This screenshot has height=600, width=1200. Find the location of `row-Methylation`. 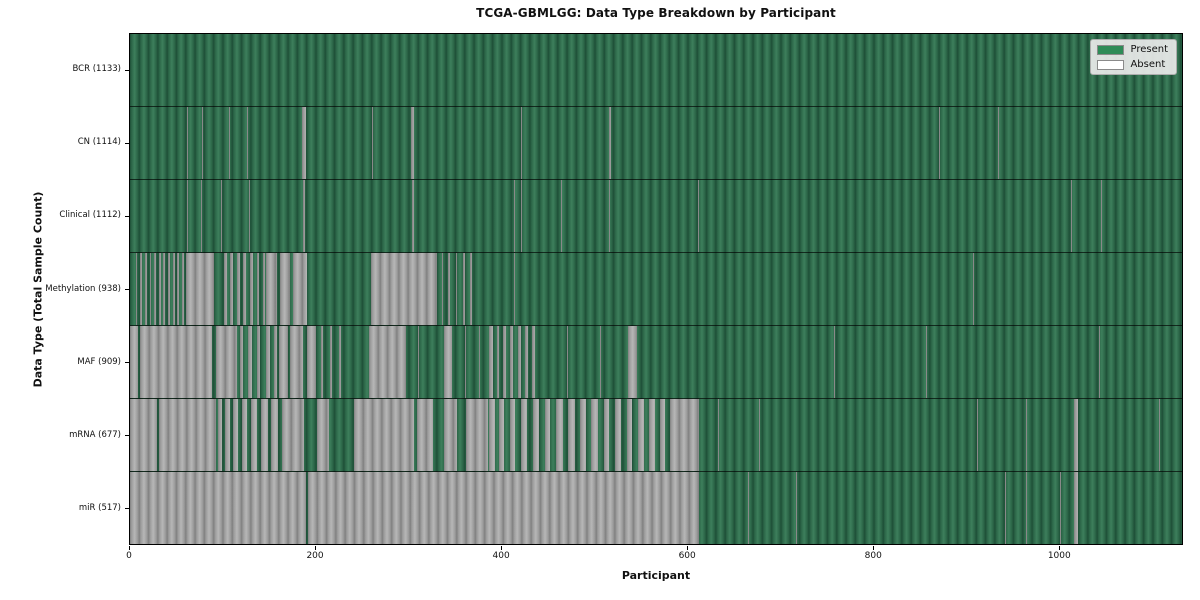

row-Methylation is located at coordinates (656, 289).